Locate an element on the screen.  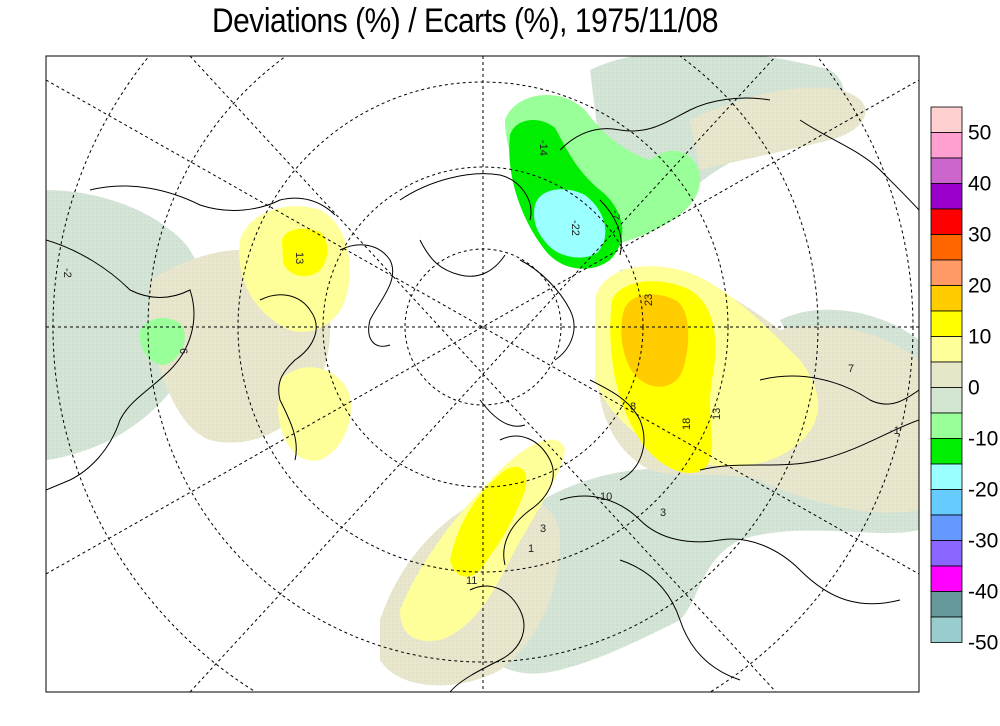
legend: 50 40 30 20 10 0 -10 -20 -30 -40 -50 is located at coordinates (964, 380).